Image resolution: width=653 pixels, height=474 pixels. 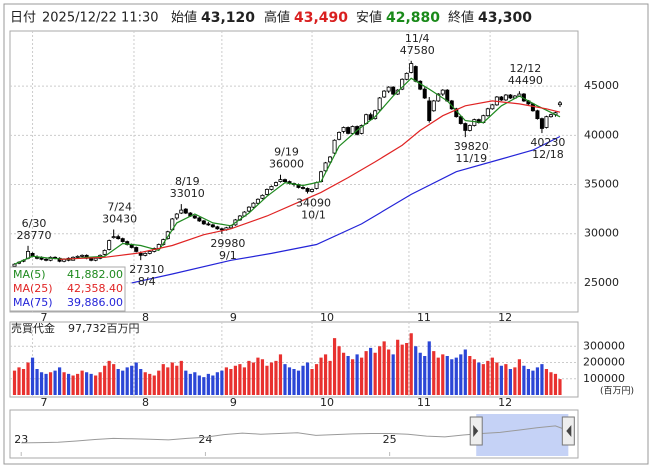 What do you see at coordinates (505, 18) in the screenshot?
I see `header-close: 43,300` at bounding box center [505, 18].